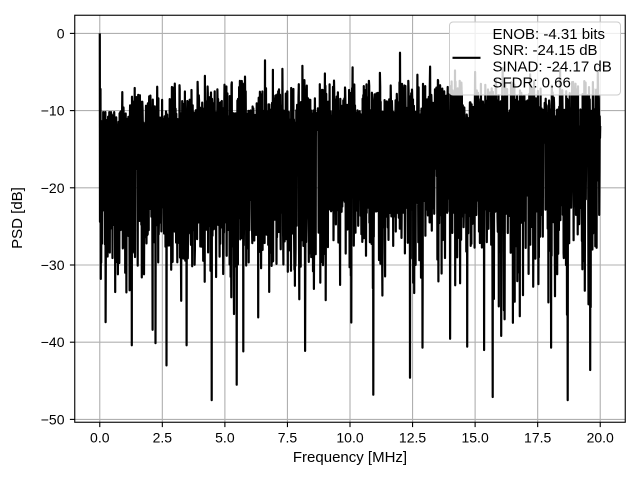  What do you see at coordinates (350, 457) in the screenshot?
I see `svg-text: Frequency [MHz]` at bounding box center [350, 457].